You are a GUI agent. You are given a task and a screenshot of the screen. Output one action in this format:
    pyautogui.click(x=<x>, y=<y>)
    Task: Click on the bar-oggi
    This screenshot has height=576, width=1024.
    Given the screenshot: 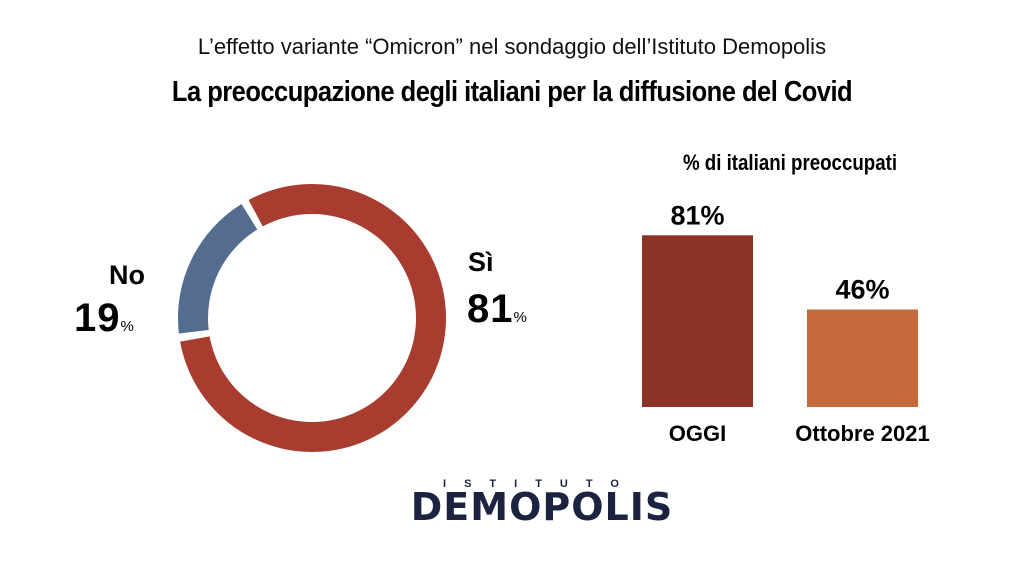 What is the action you would take?
    pyautogui.click(x=697, y=321)
    